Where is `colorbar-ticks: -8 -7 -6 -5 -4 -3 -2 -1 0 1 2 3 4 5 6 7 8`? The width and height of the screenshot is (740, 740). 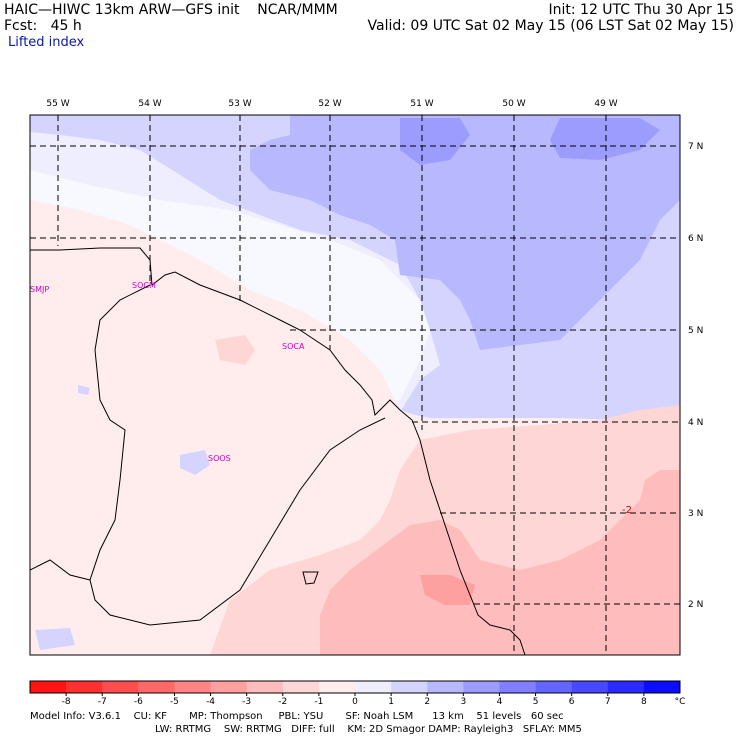 colorbar-ticks: -8 -7 -6 -5 -4 -3 -2 -1 0 1 2 3 4 5 6 7 8 is located at coordinates (354, 700).